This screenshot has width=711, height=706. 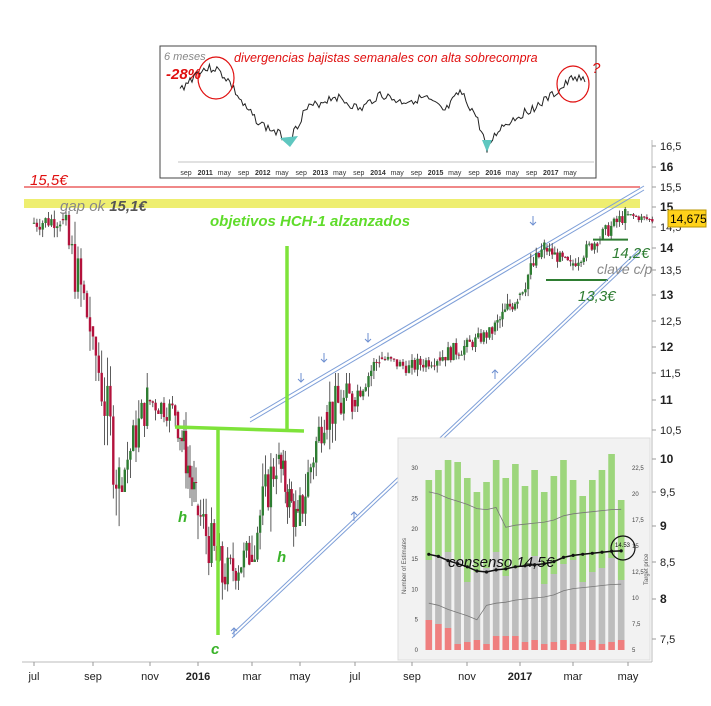 What do you see at coordinates (667, 459) in the screenshot?
I see `price-tick-label: 10` at bounding box center [667, 459].